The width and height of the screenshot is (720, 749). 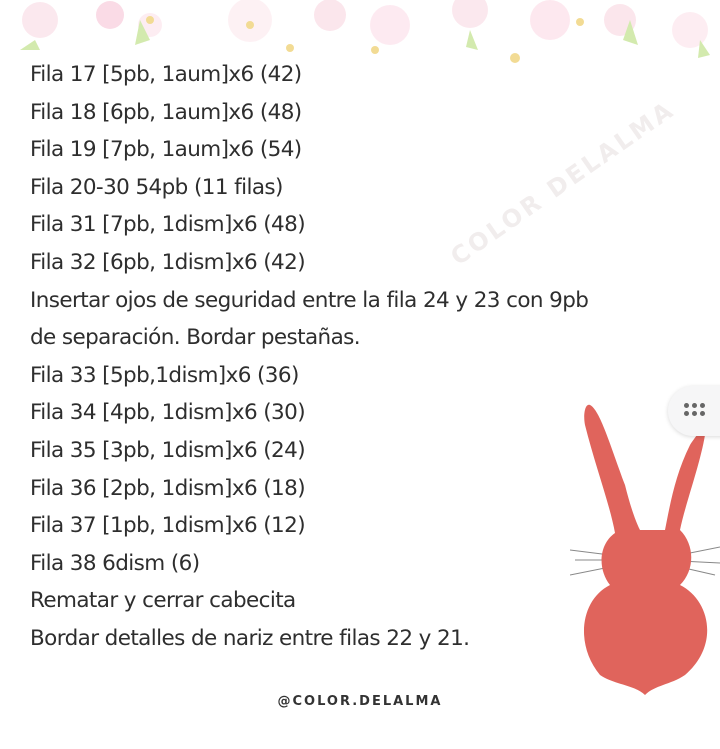 What do you see at coordinates (168, 488) in the screenshot?
I see `instruction-line: Fila 36 [2pb, 1dism]x6 (18)` at bounding box center [168, 488].